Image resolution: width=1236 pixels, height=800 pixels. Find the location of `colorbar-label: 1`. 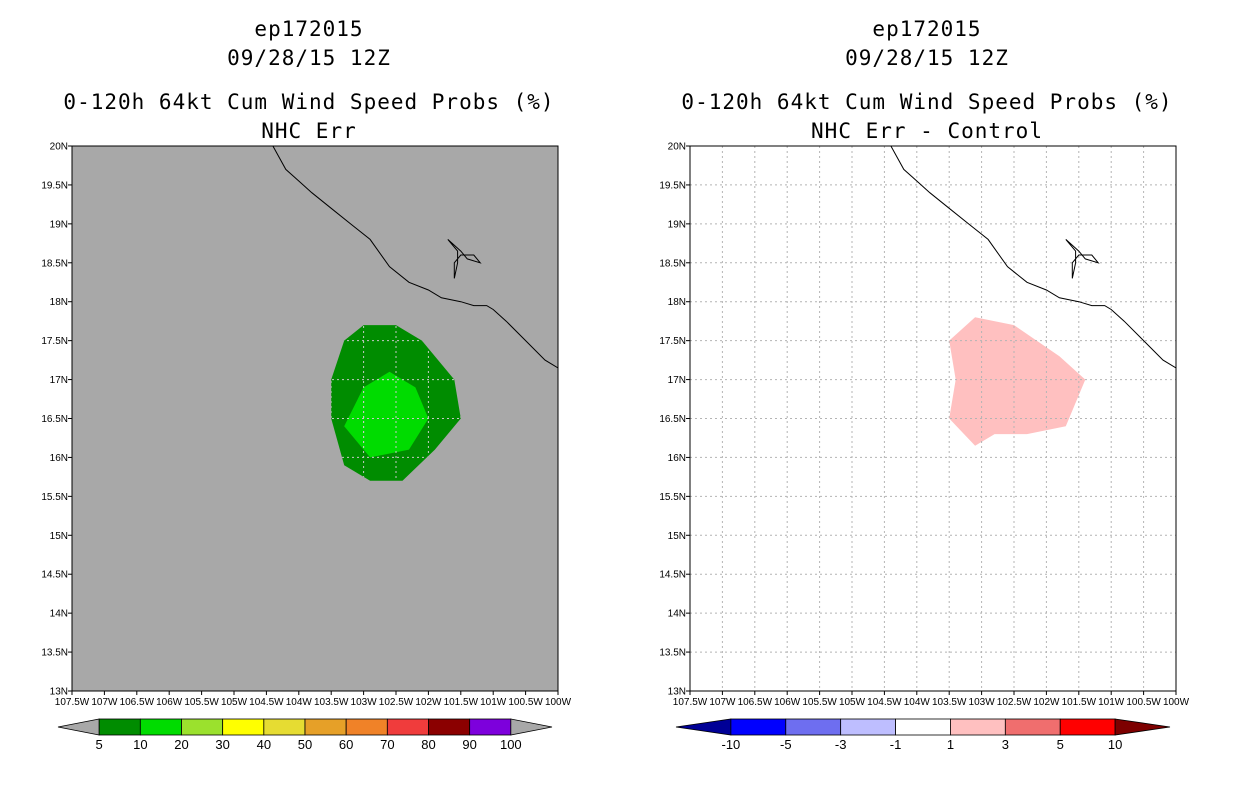

colorbar-label: 1 is located at coordinates (950, 744).